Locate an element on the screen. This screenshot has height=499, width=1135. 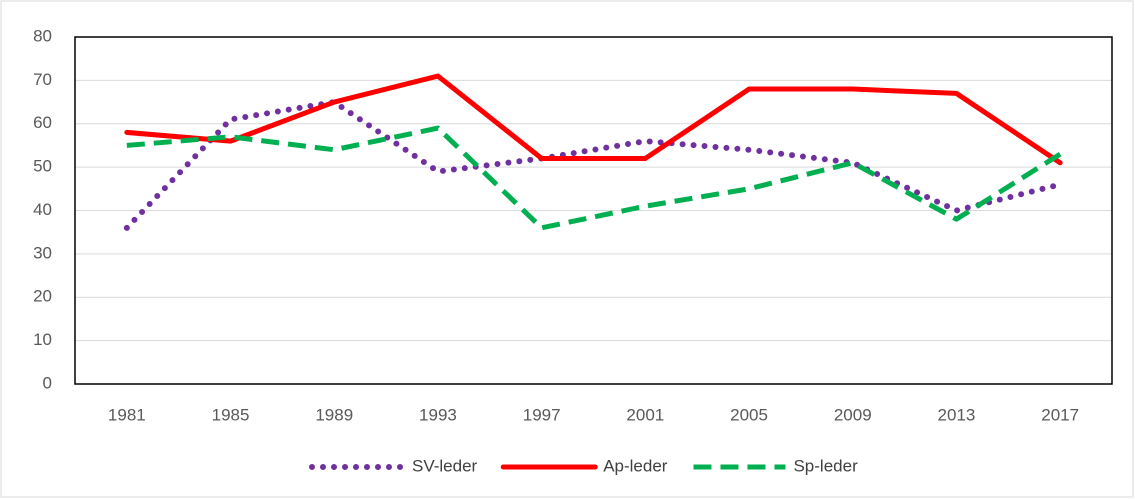
x-tick-label: 2009 is located at coordinates (853, 414).